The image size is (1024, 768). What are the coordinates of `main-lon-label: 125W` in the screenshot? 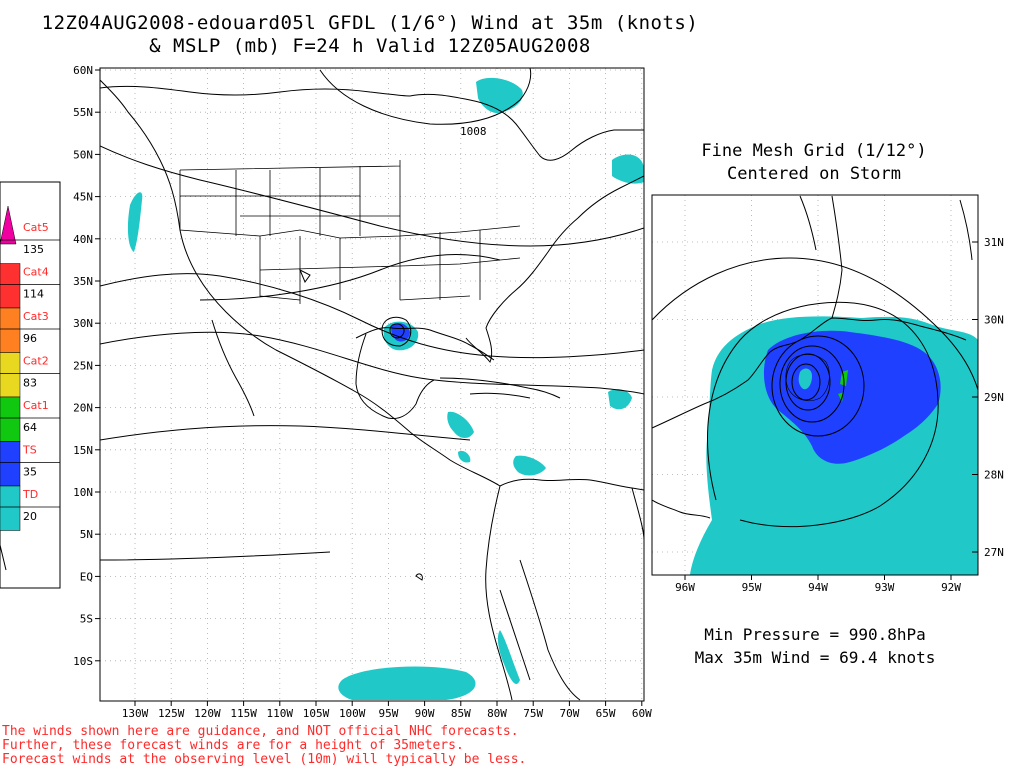 It's located at (171, 713).